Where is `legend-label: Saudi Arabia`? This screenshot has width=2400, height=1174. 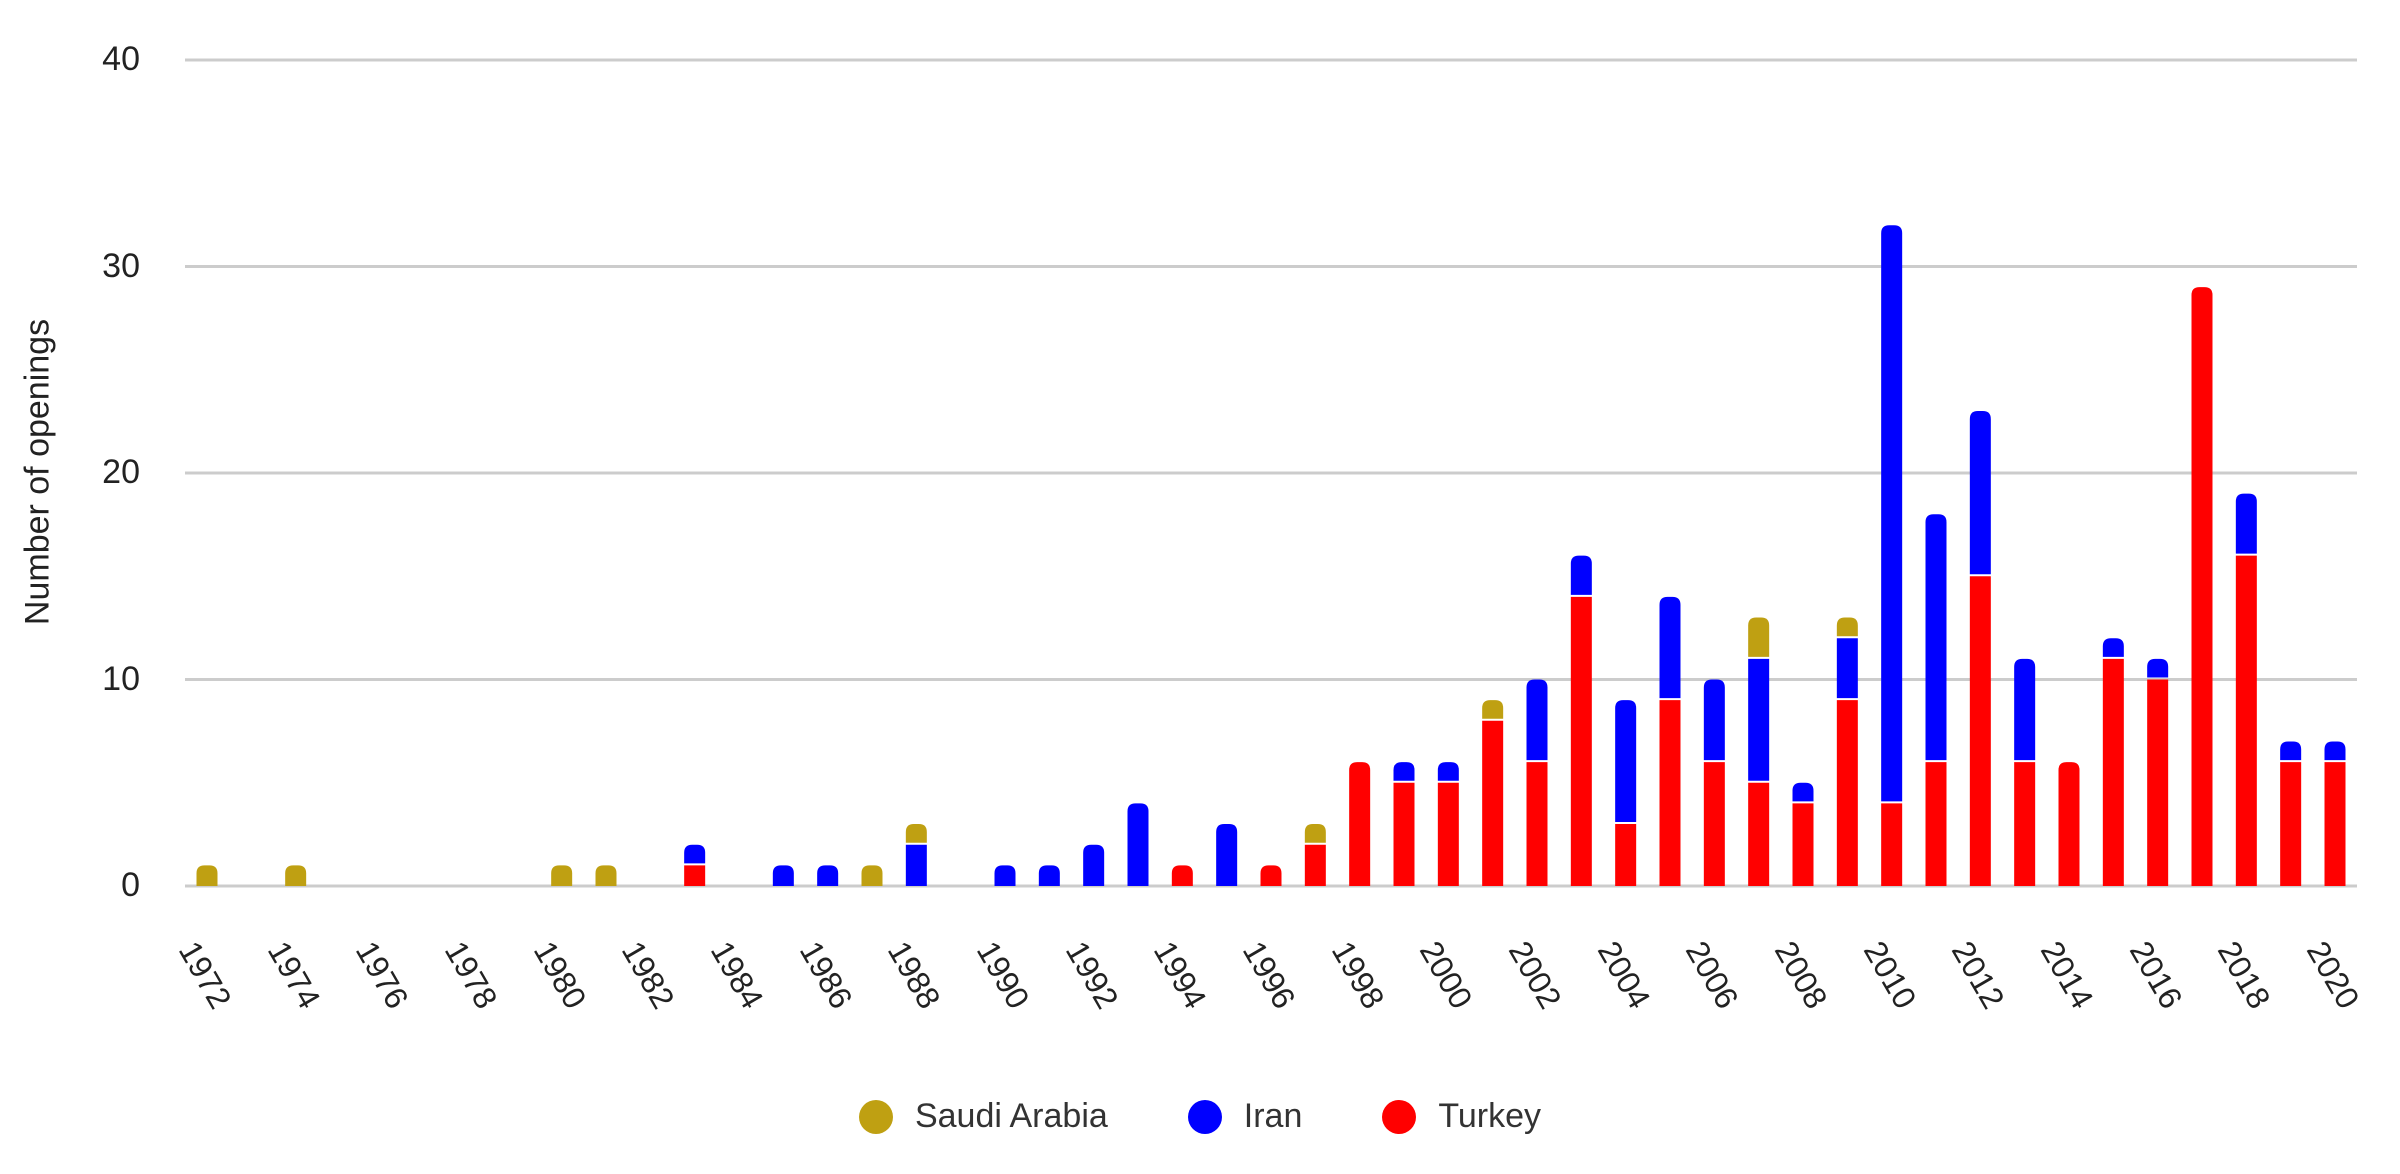 legend-label: Saudi Arabia is located at coordinates (1011, 1116).